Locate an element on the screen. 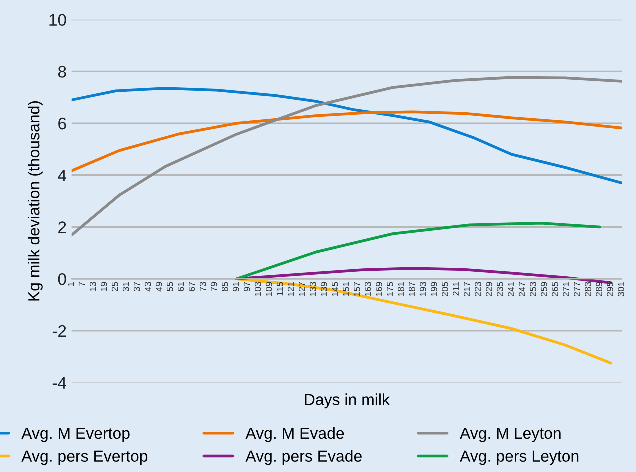 The image size is (636, 472). y-tick-label: 2 is located at coordinates (62, 228).